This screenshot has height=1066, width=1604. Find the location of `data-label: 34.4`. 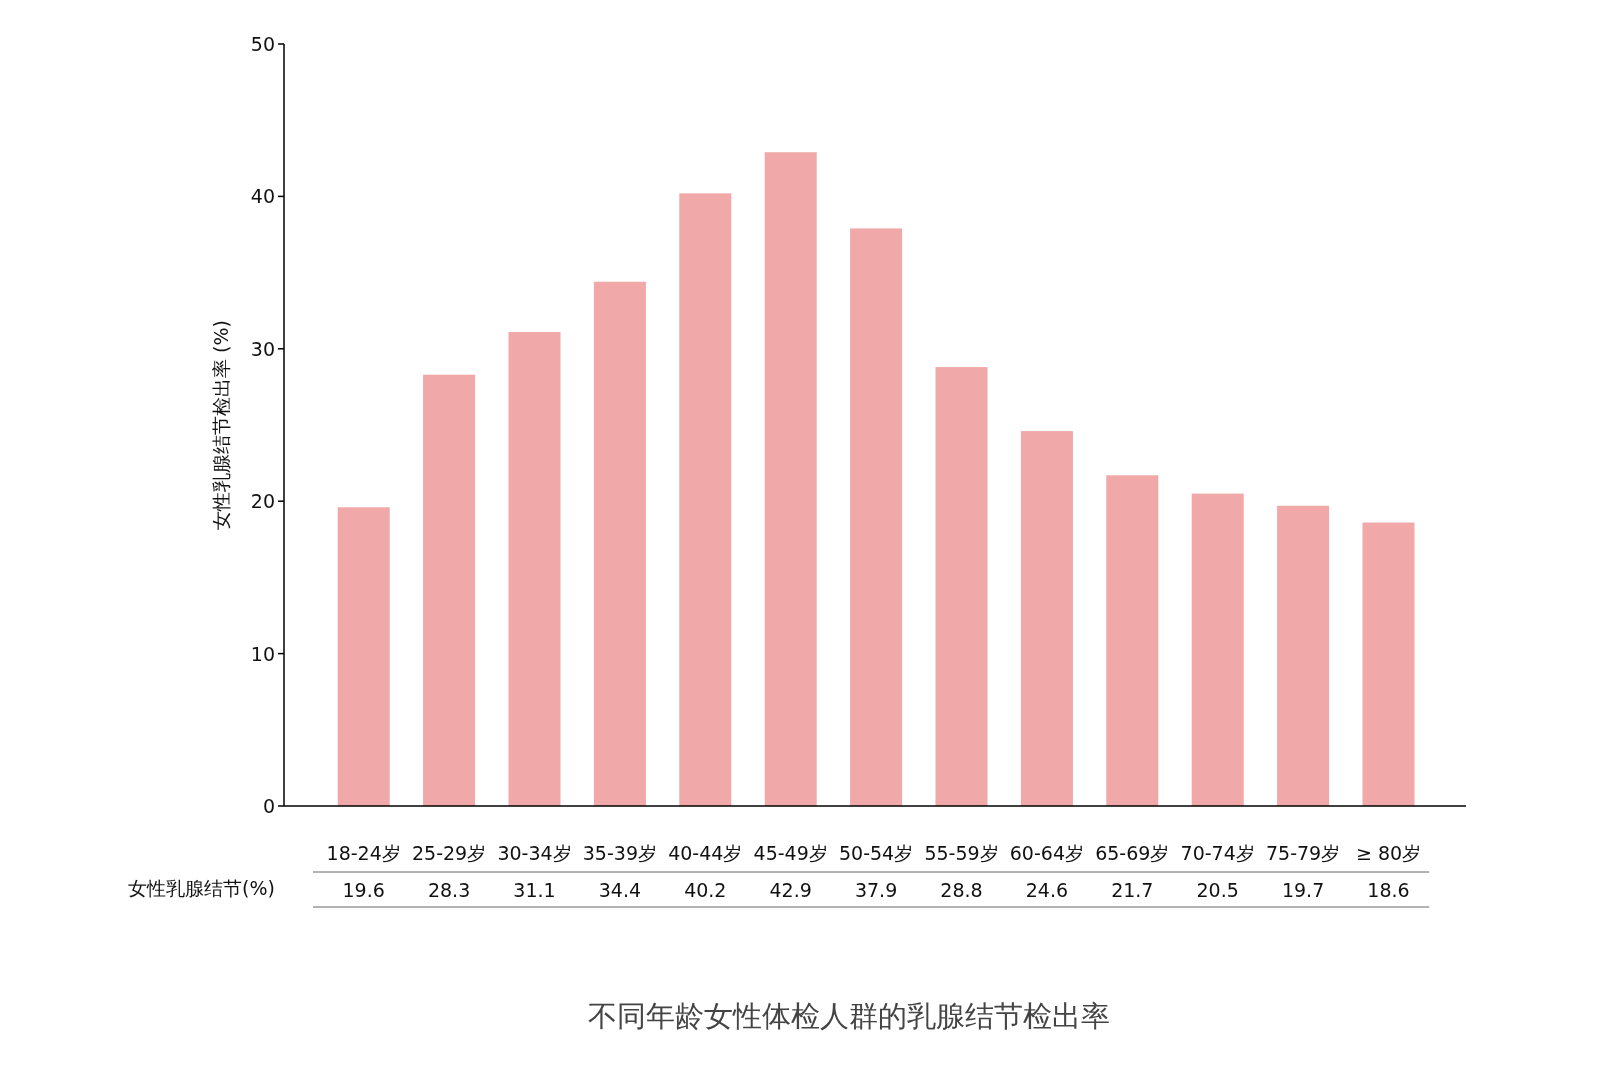

data-label: 34.4 is located at coordinates (620, 890).